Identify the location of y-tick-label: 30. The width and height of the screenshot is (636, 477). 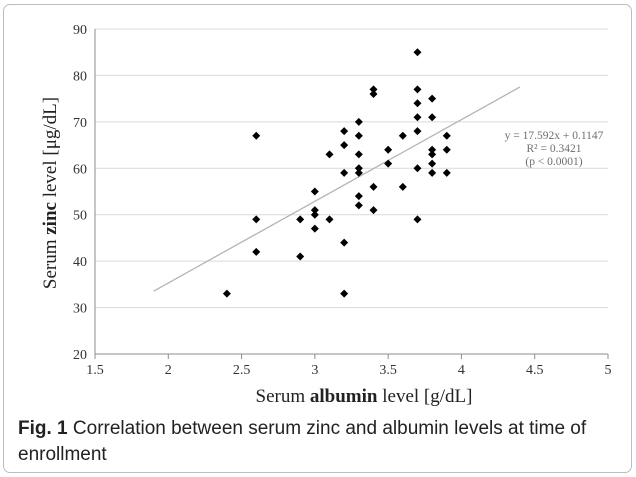
(80, 309).